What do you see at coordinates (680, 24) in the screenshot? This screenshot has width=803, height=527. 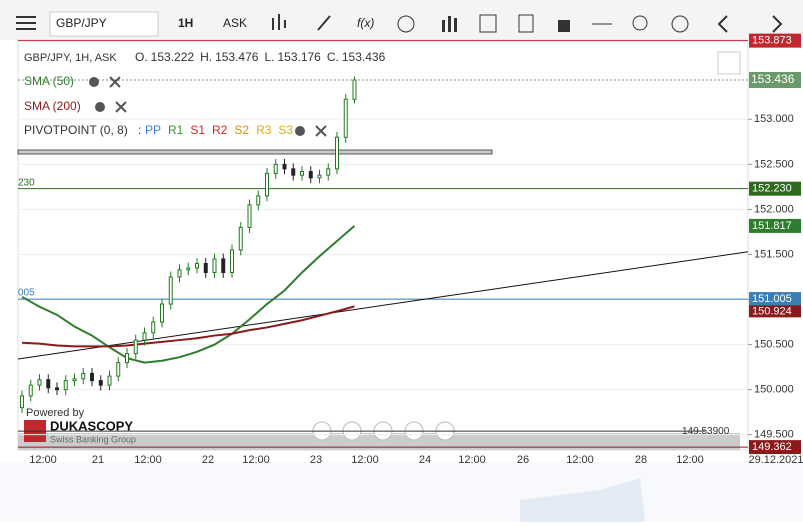 I see `cloud` at bounding box center [680, 24].